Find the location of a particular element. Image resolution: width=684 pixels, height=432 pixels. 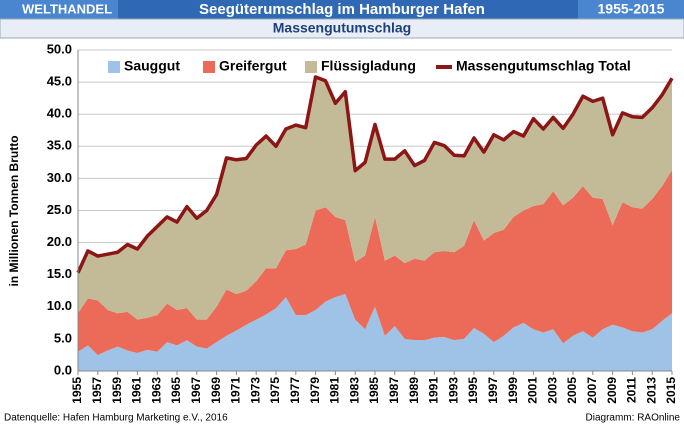

header-right: 1955-2015 is located at coordinates (631, 9).